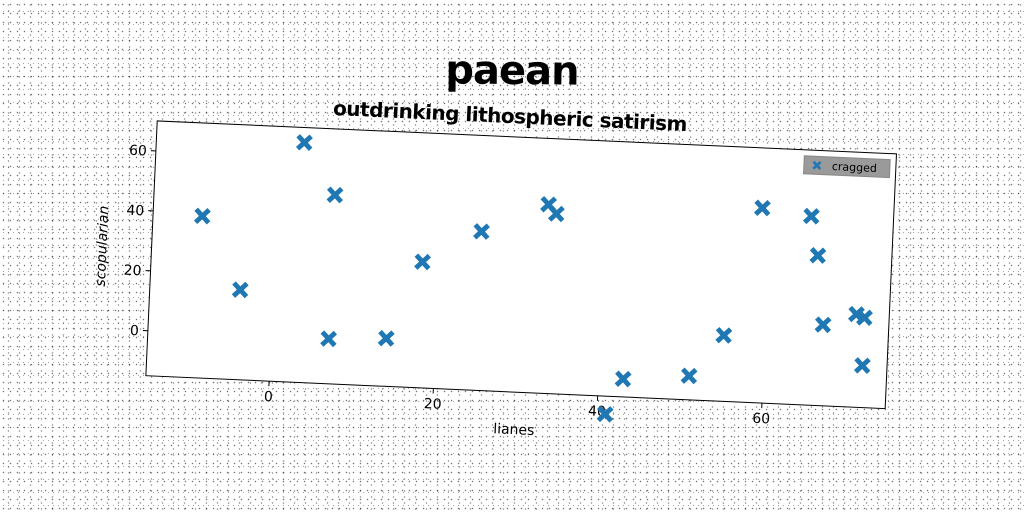  What do you see at coordinates (135, 331) in the screenshot?
I see `y-tick-label: 0` at bounding box center [135, 331].